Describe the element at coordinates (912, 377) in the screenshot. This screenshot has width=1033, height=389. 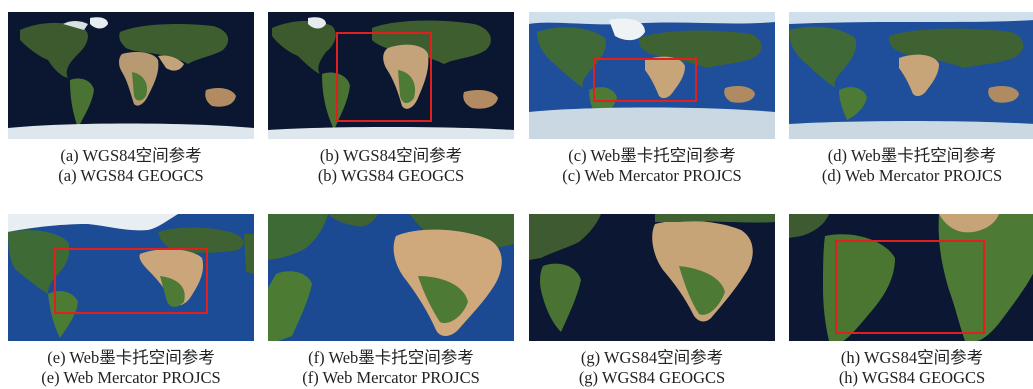
I see `caption-en: (h) WGS84 GEOGCS` at that location.